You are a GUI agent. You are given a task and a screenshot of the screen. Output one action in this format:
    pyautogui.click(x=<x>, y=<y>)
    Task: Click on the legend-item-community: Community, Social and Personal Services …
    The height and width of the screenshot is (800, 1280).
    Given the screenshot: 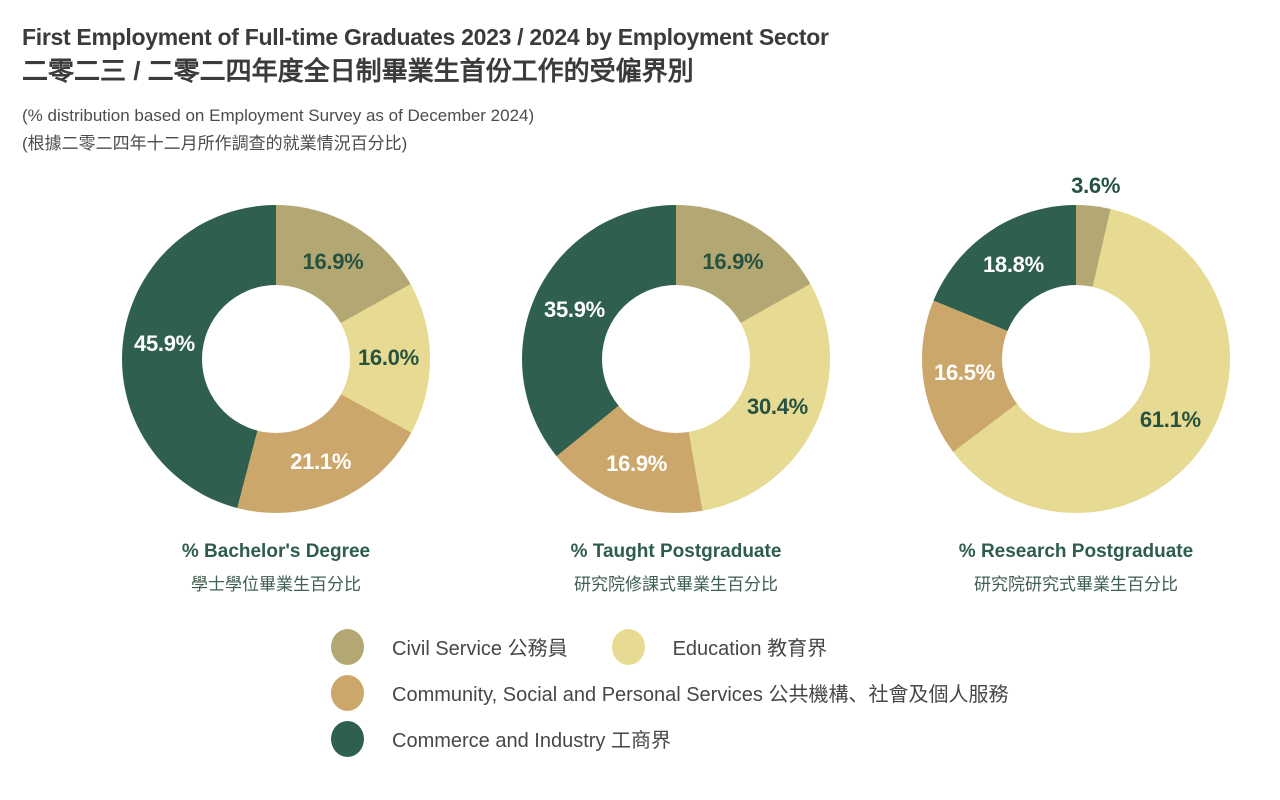 What is the action you would take?
    pyautogui.click(x=670, y=692)
    